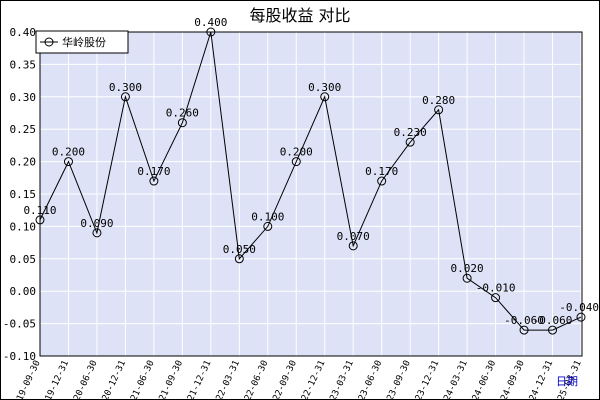 The height and width of the screenshot is (400, 600). I want to click on x-tick-label: 2023-03-31, so click(340, 379).